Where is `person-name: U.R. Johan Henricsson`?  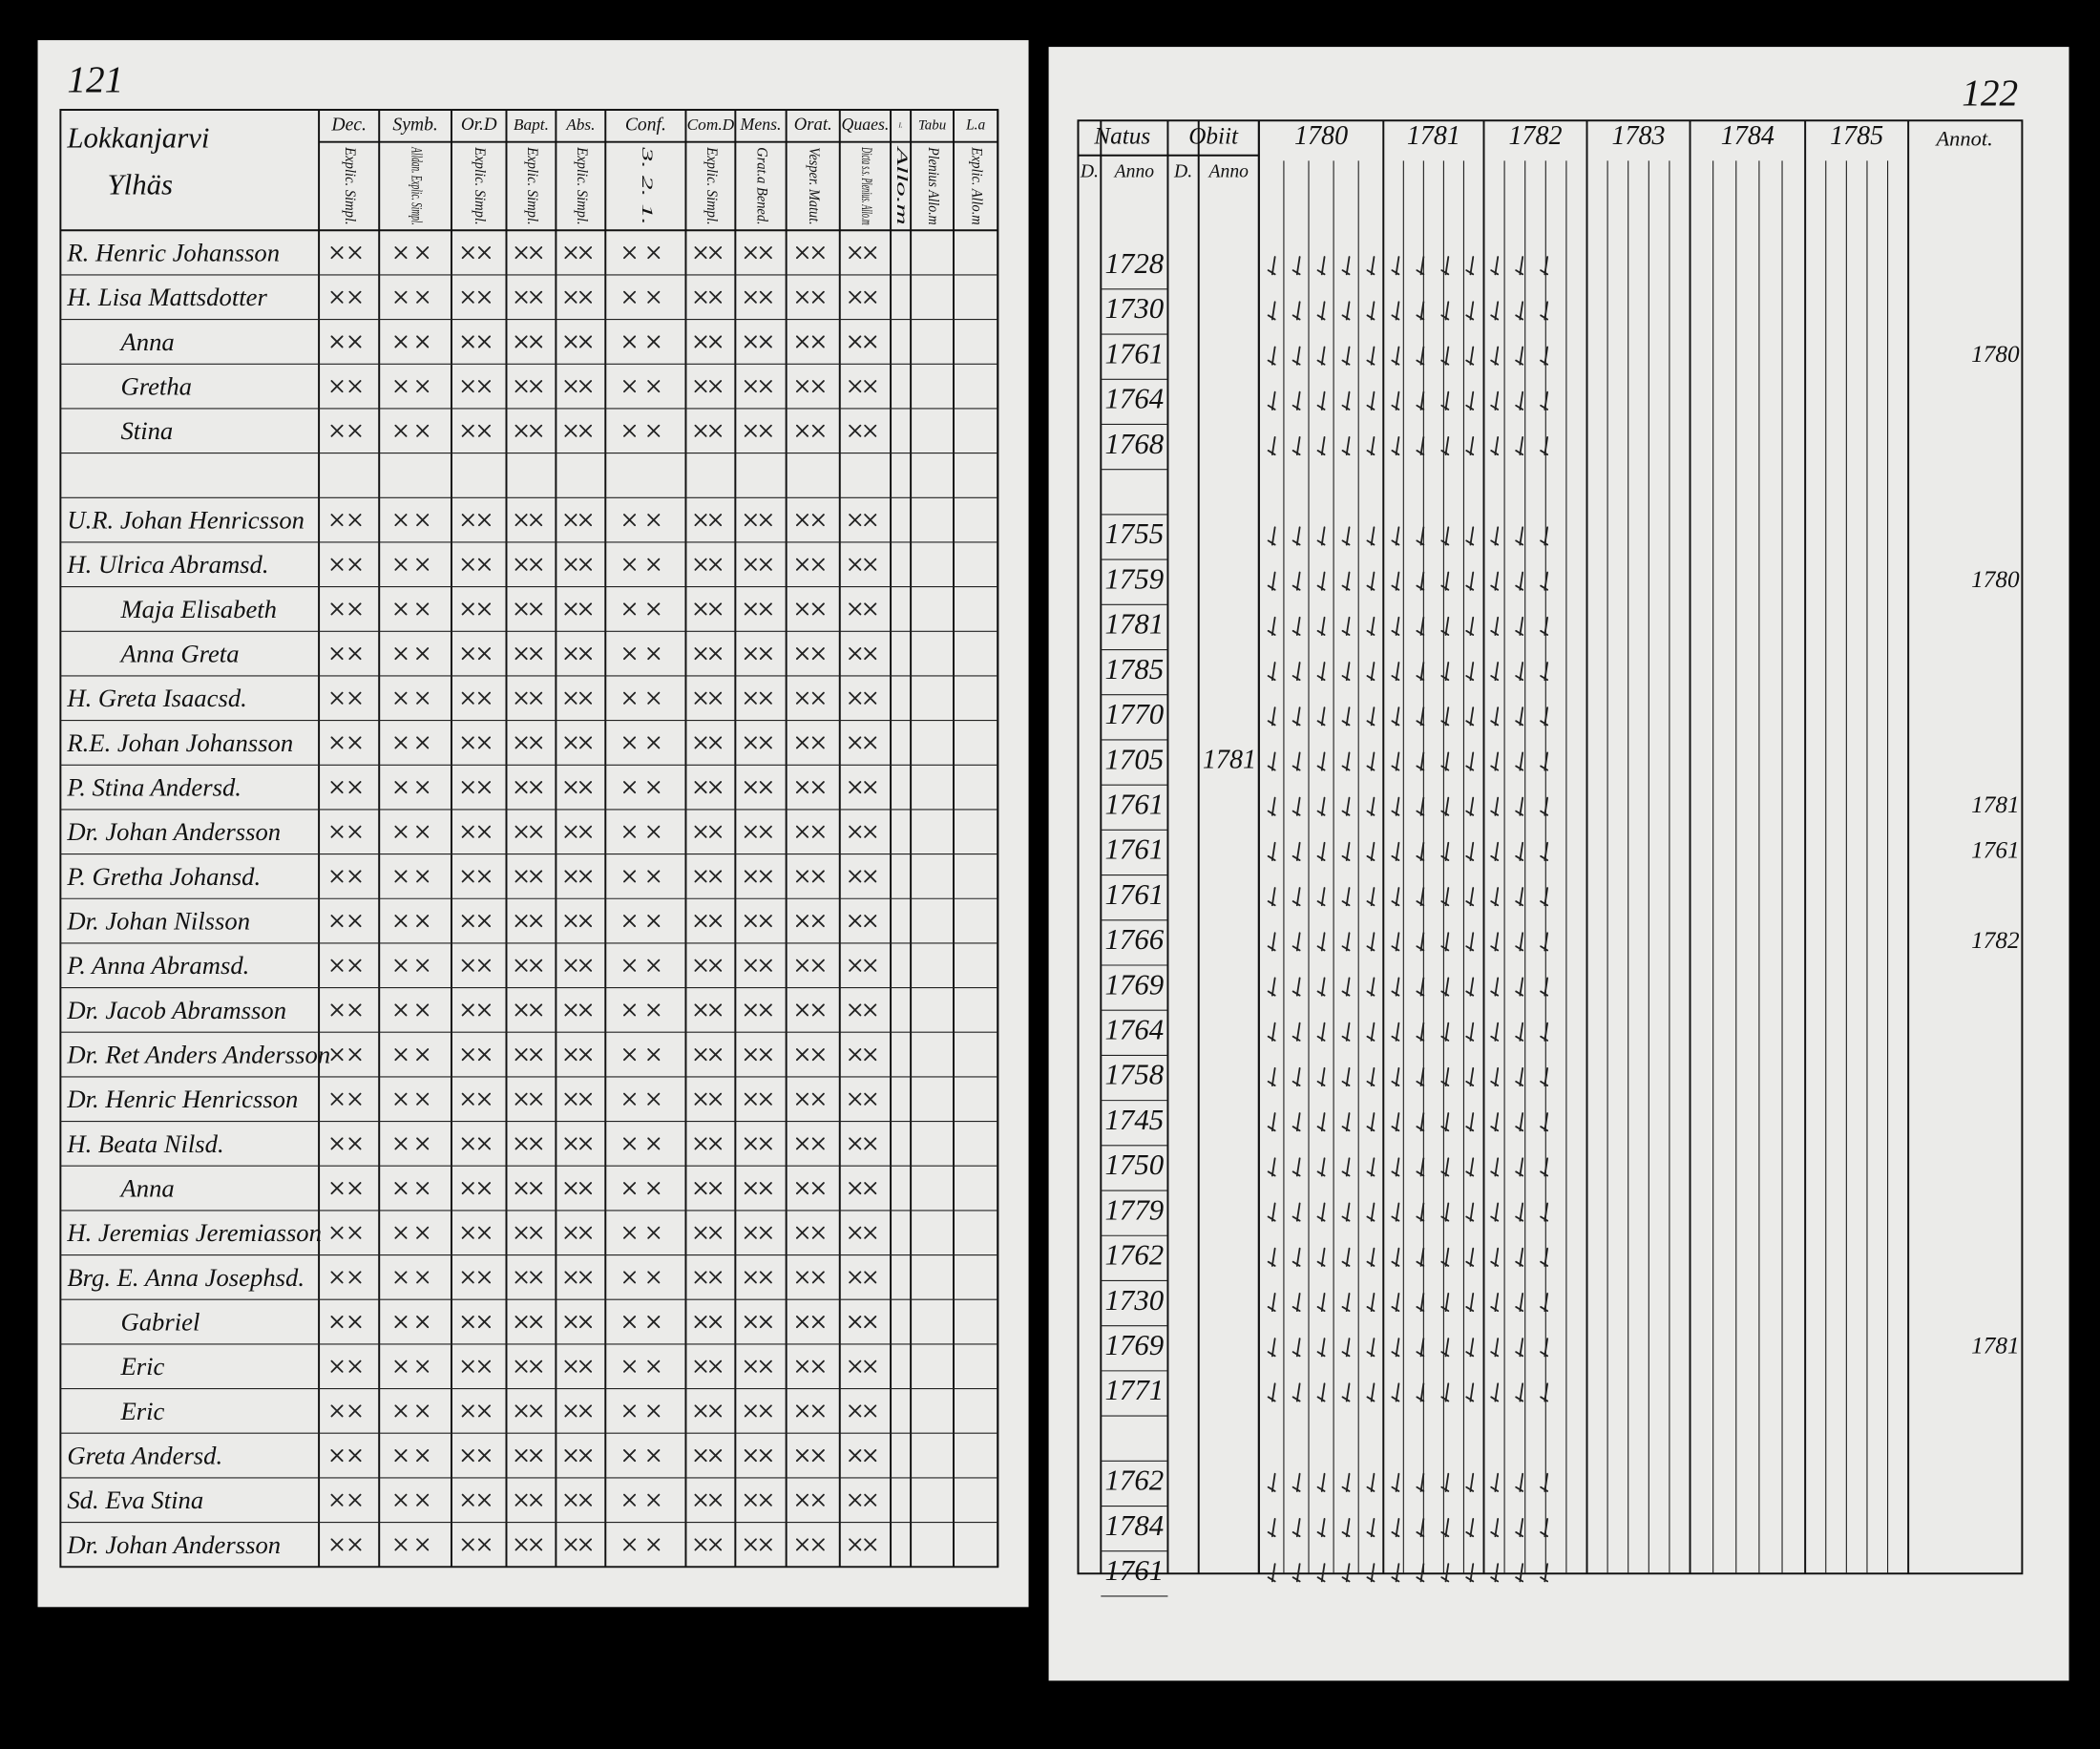 person-name: U.R. Johan Henricsson is located at coordinates (186, 521).